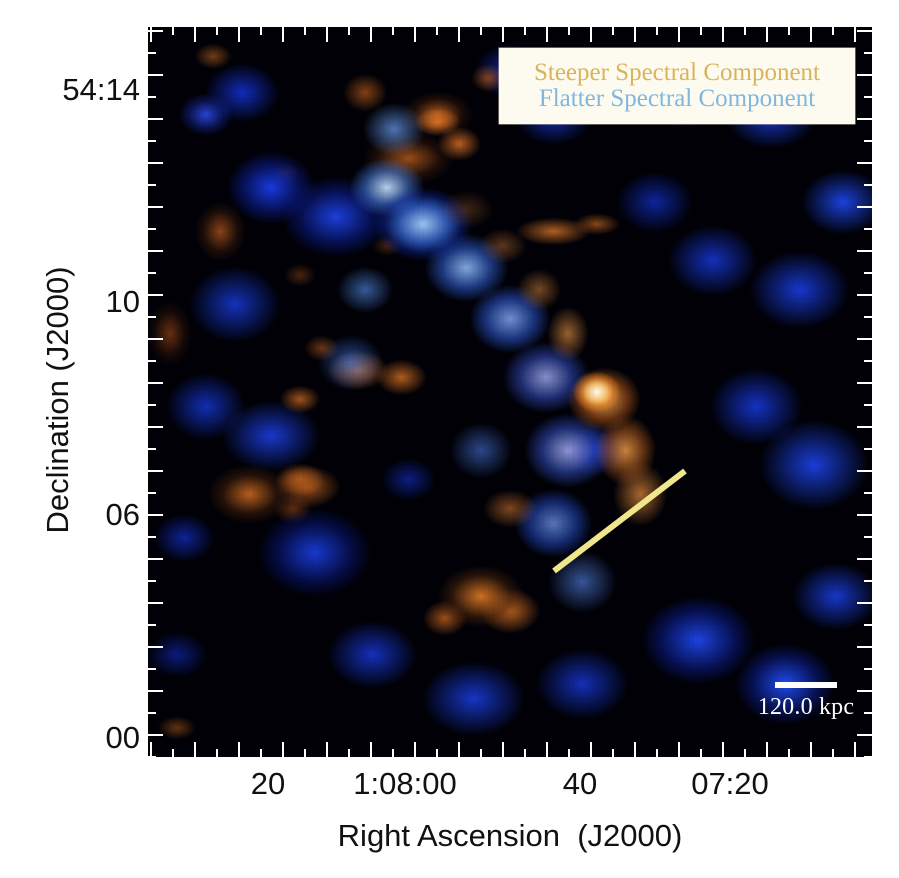  What do you see at coordinates (677, 72) in the screenshot?
I see `legend-entry-steeper: Steeper Spectral Component` at bounding box center [677, 72].